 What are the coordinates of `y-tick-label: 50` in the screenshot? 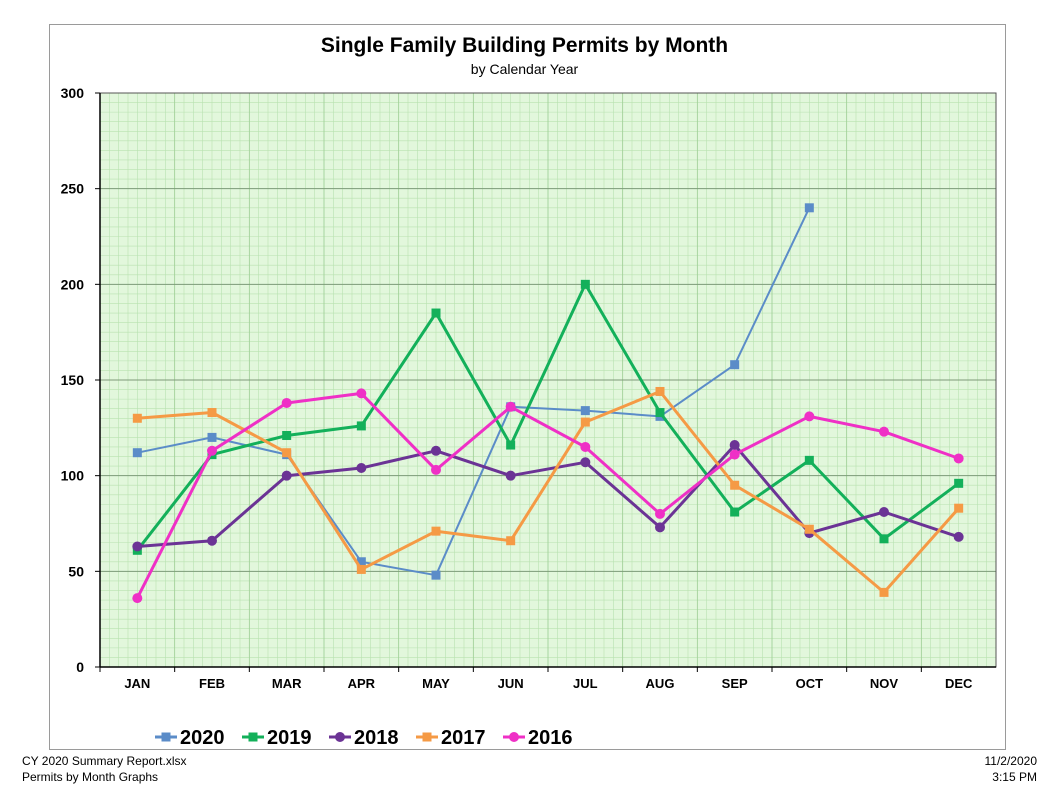 It's located at (76, 571).